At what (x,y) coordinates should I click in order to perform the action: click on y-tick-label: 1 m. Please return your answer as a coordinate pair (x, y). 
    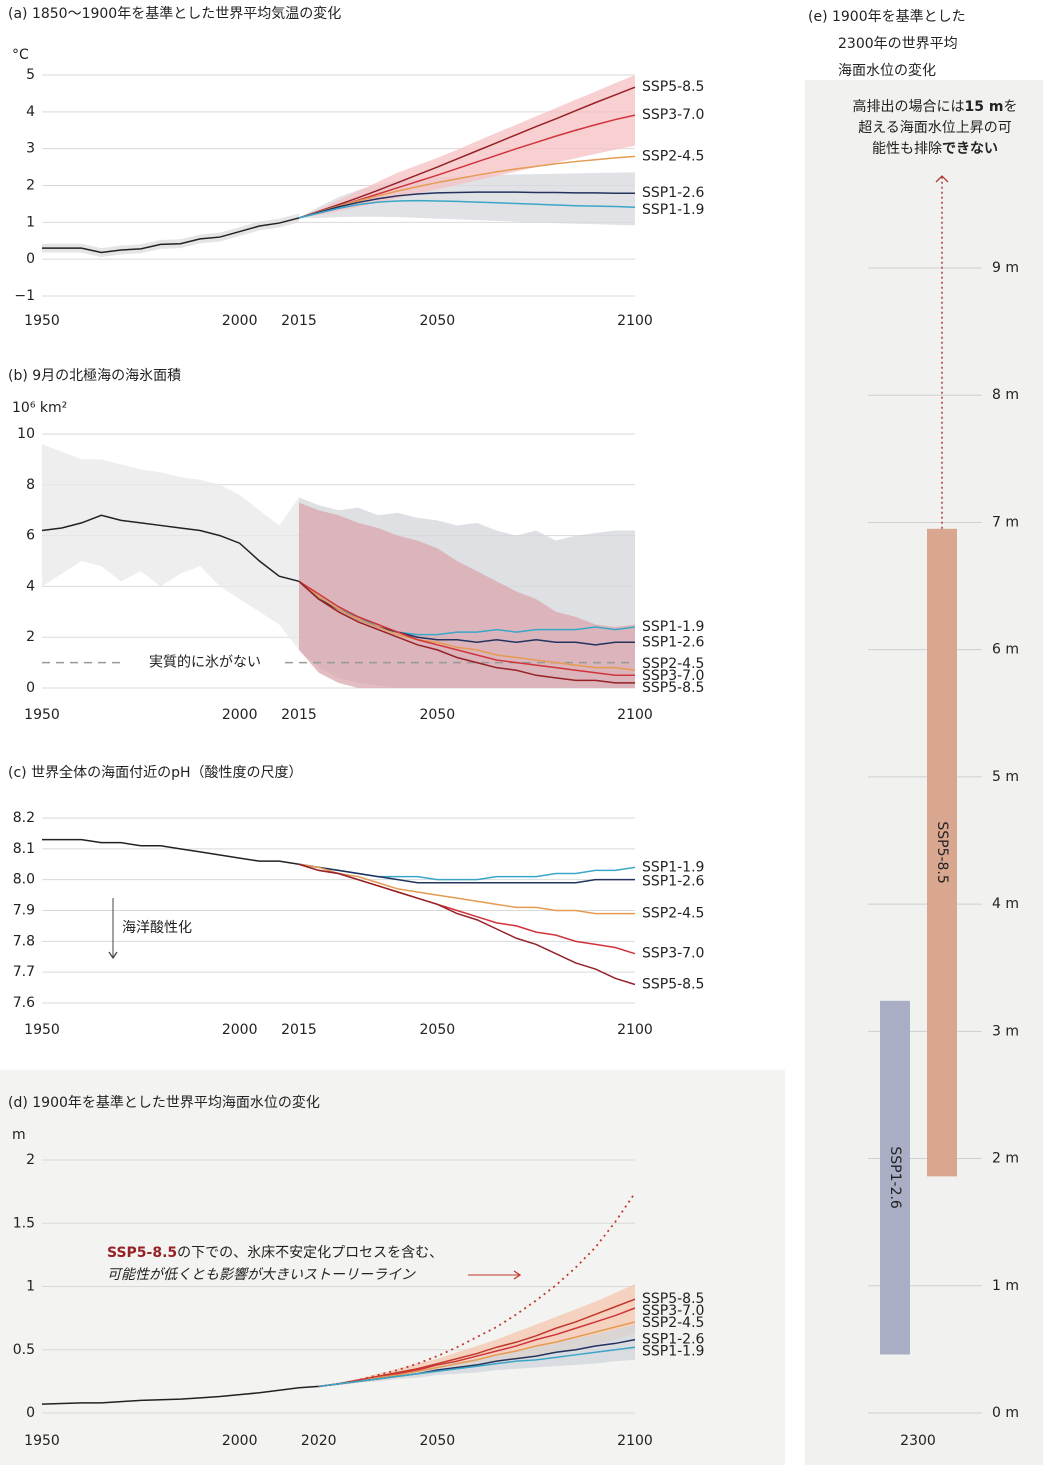
    Looking at the image, I should click on (1005, 1286).